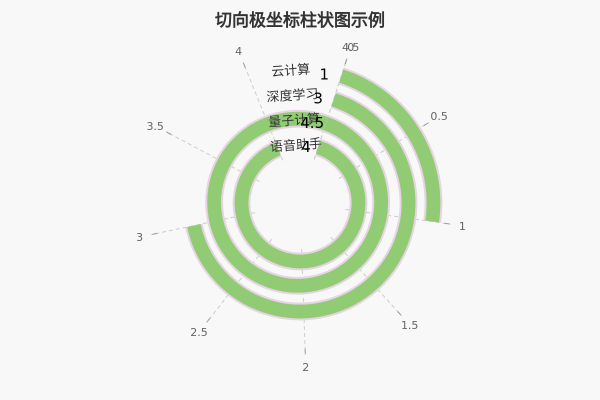 This screenshot has height=400, width=600. What do you see at coordinates (139, 237) in the screenshot?
I see `tick-label-6: 3` at bounding box center [139, 237].